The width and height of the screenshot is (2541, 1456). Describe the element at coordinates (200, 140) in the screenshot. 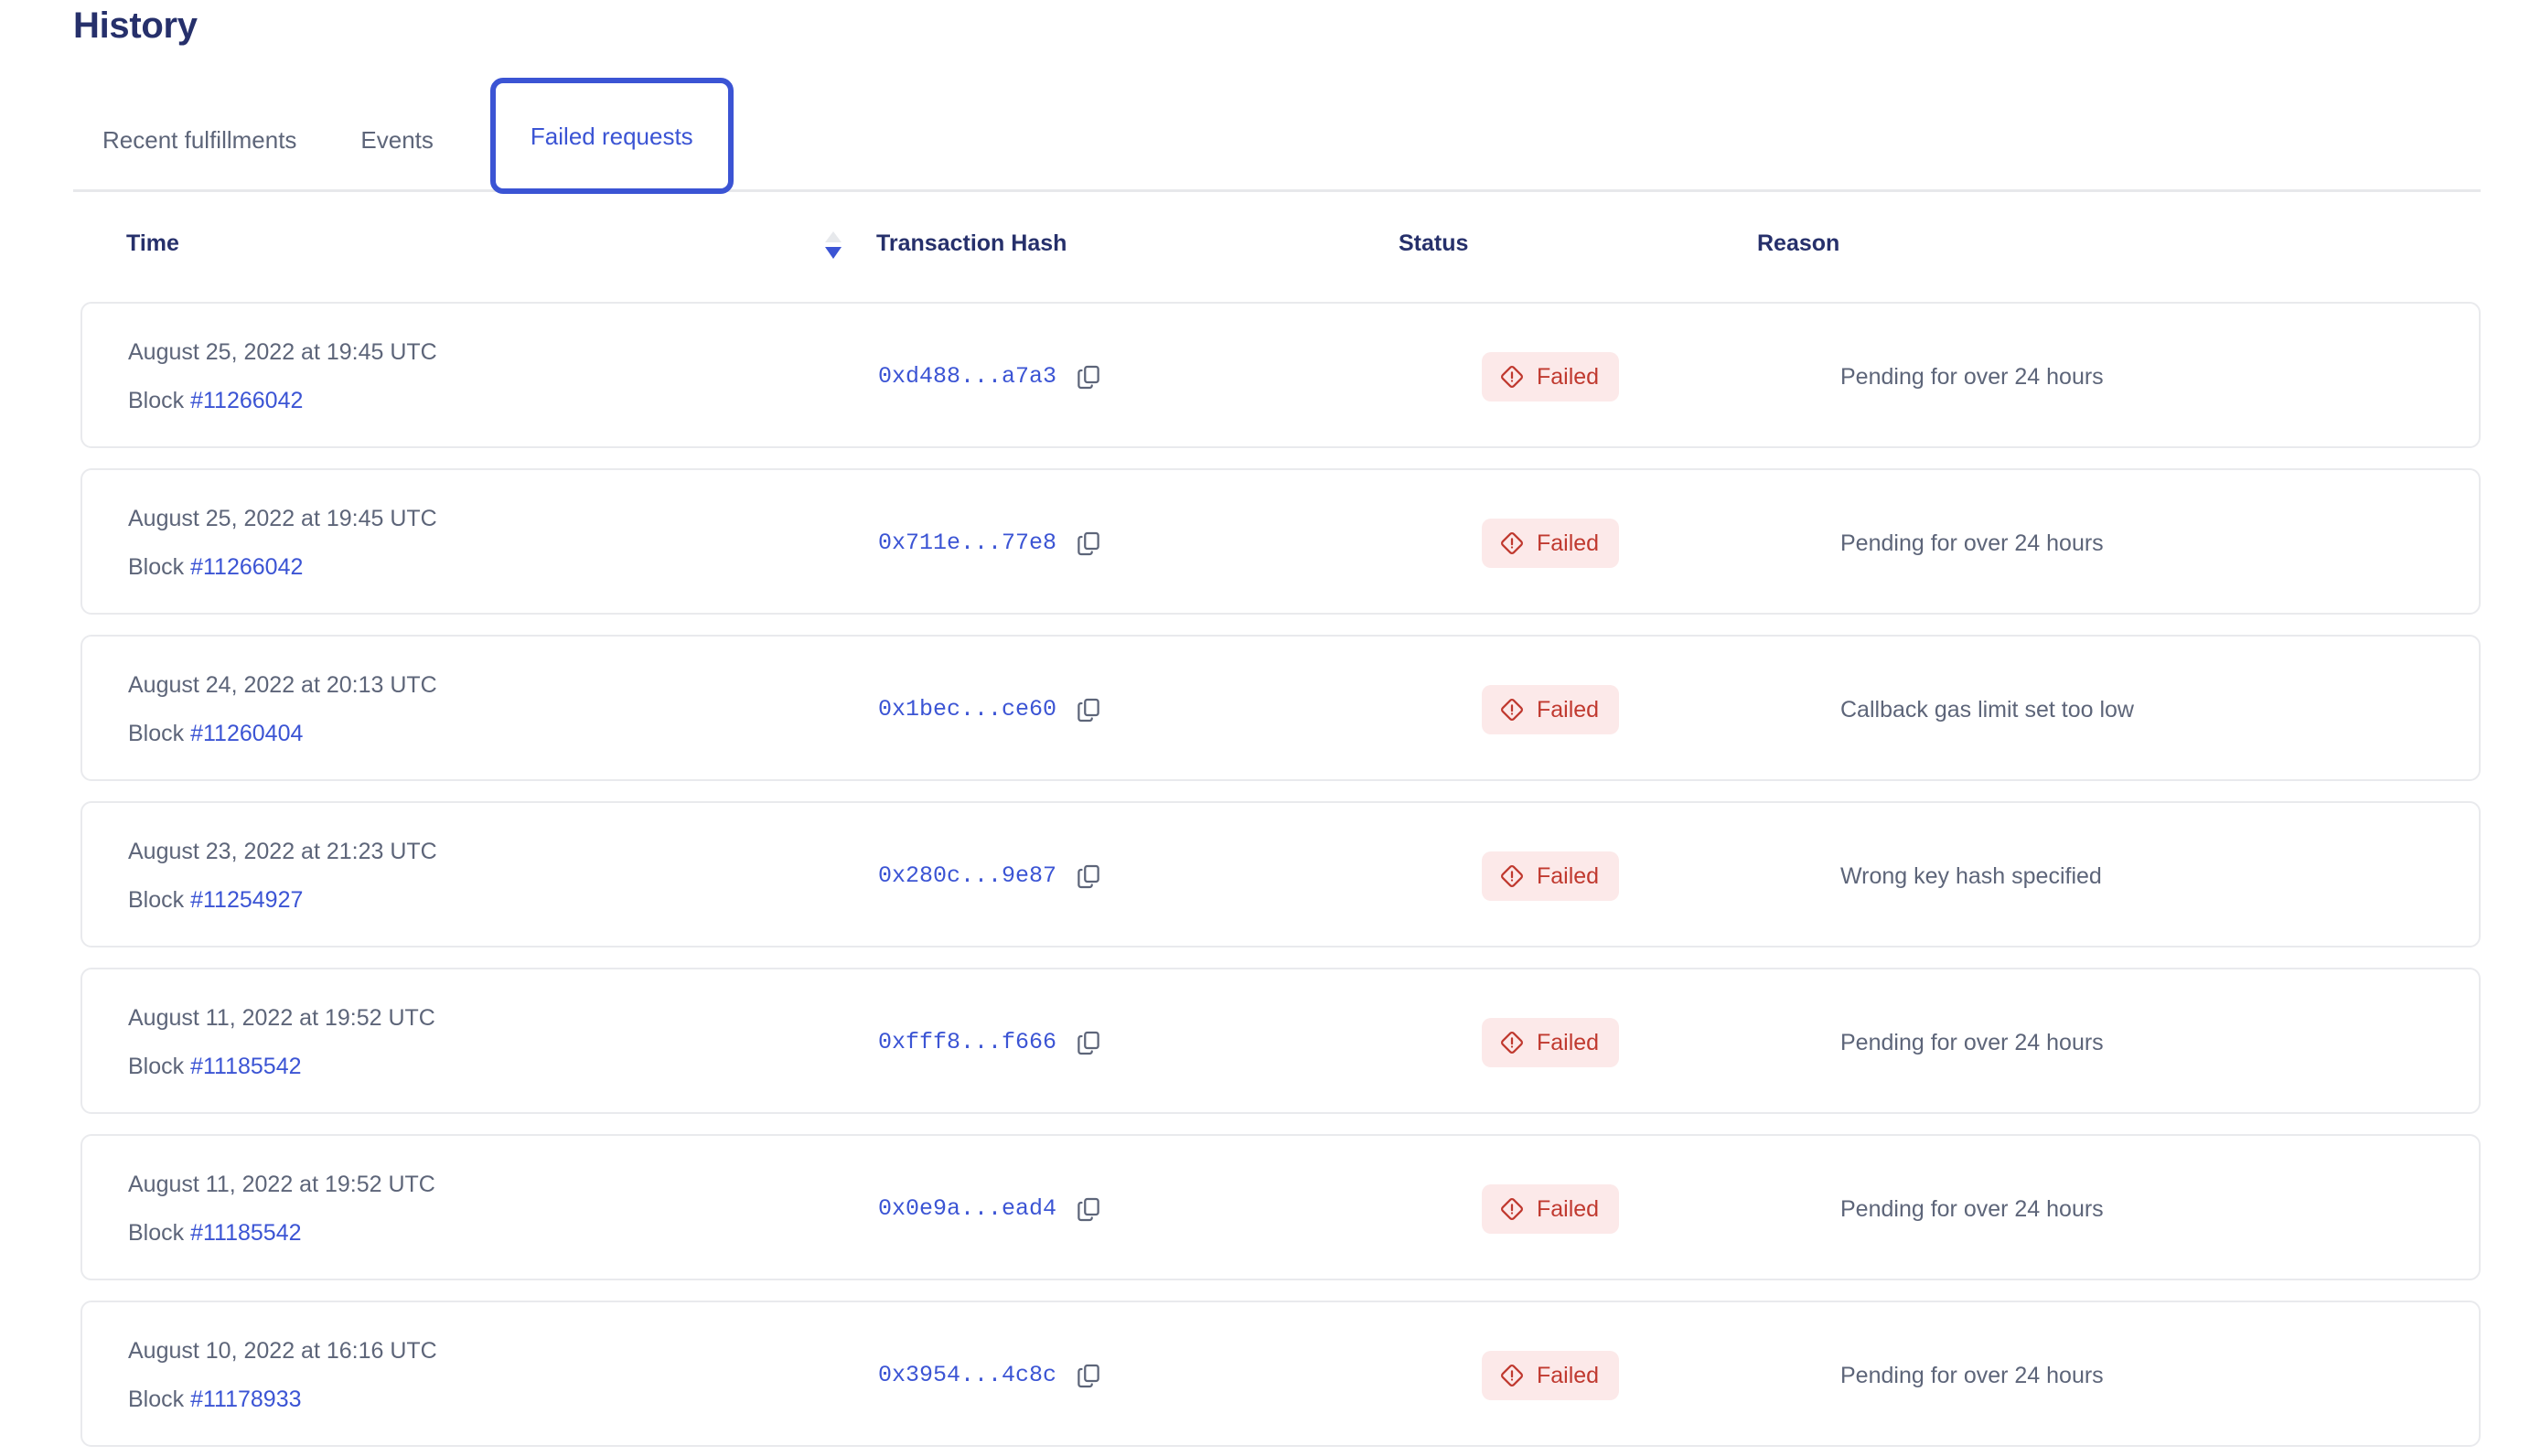

I see `tab-recent-fulfillments: Recent fulfillments` at that location.